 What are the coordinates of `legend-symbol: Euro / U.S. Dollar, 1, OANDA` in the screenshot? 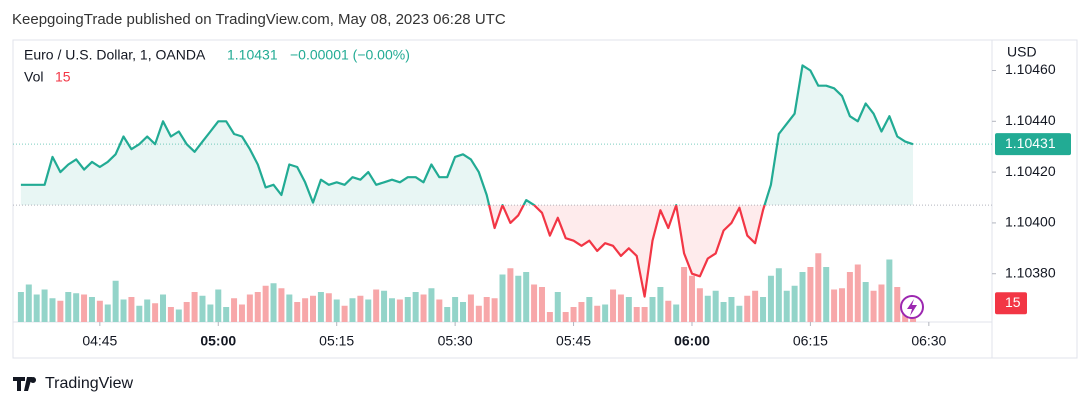 It's located at (115, 55).